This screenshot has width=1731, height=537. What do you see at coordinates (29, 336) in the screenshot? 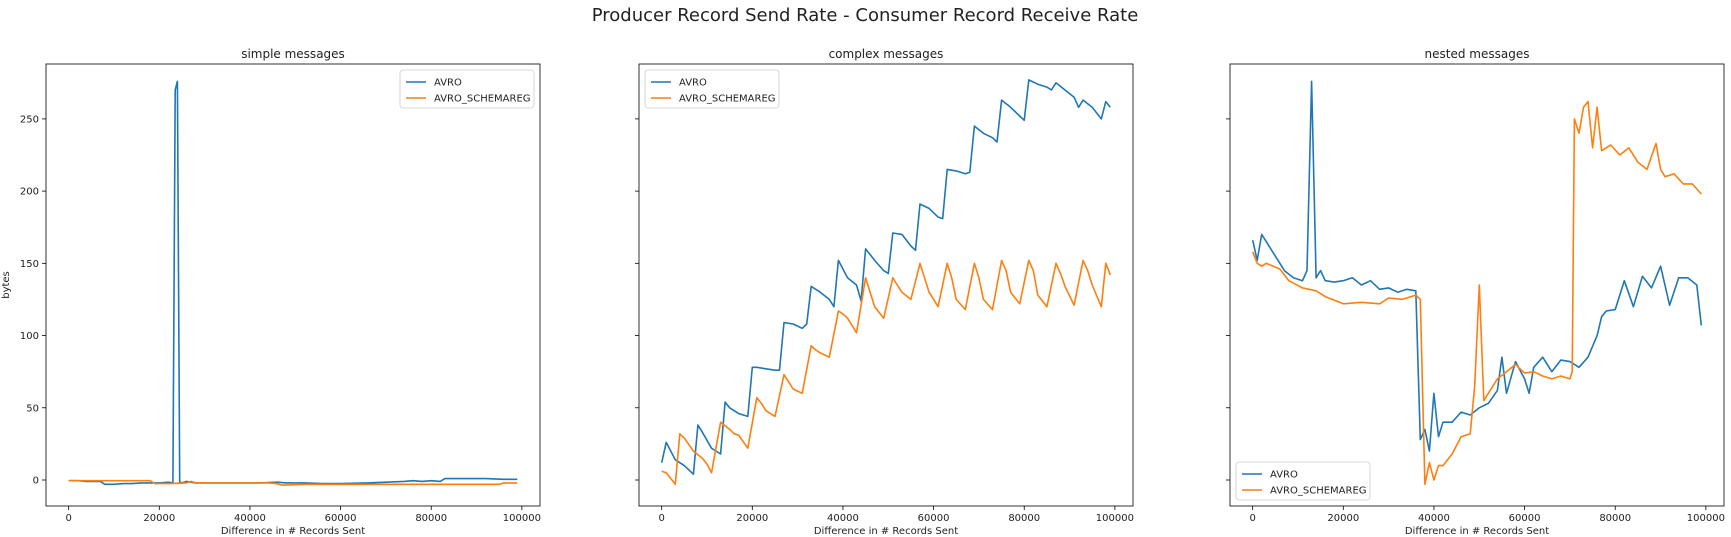
I see `y-tick-label: 100` at bounding box center [29, 336].